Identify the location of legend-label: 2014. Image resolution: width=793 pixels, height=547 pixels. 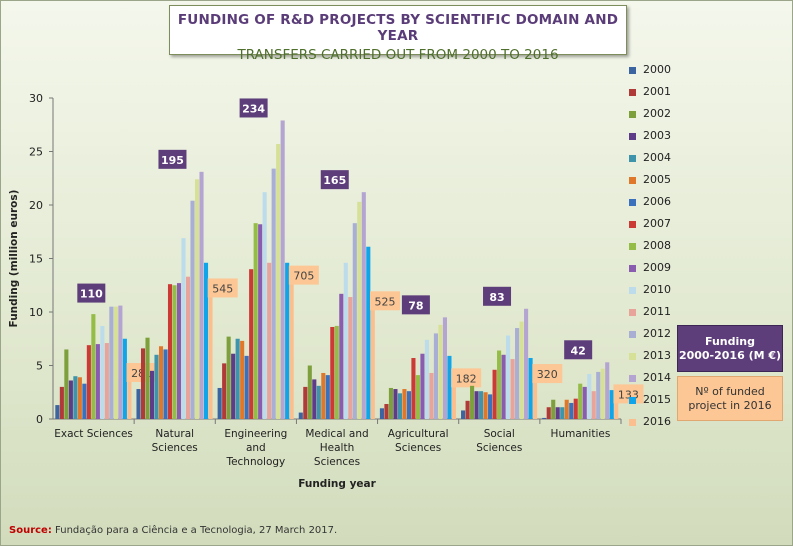
(657, 377).